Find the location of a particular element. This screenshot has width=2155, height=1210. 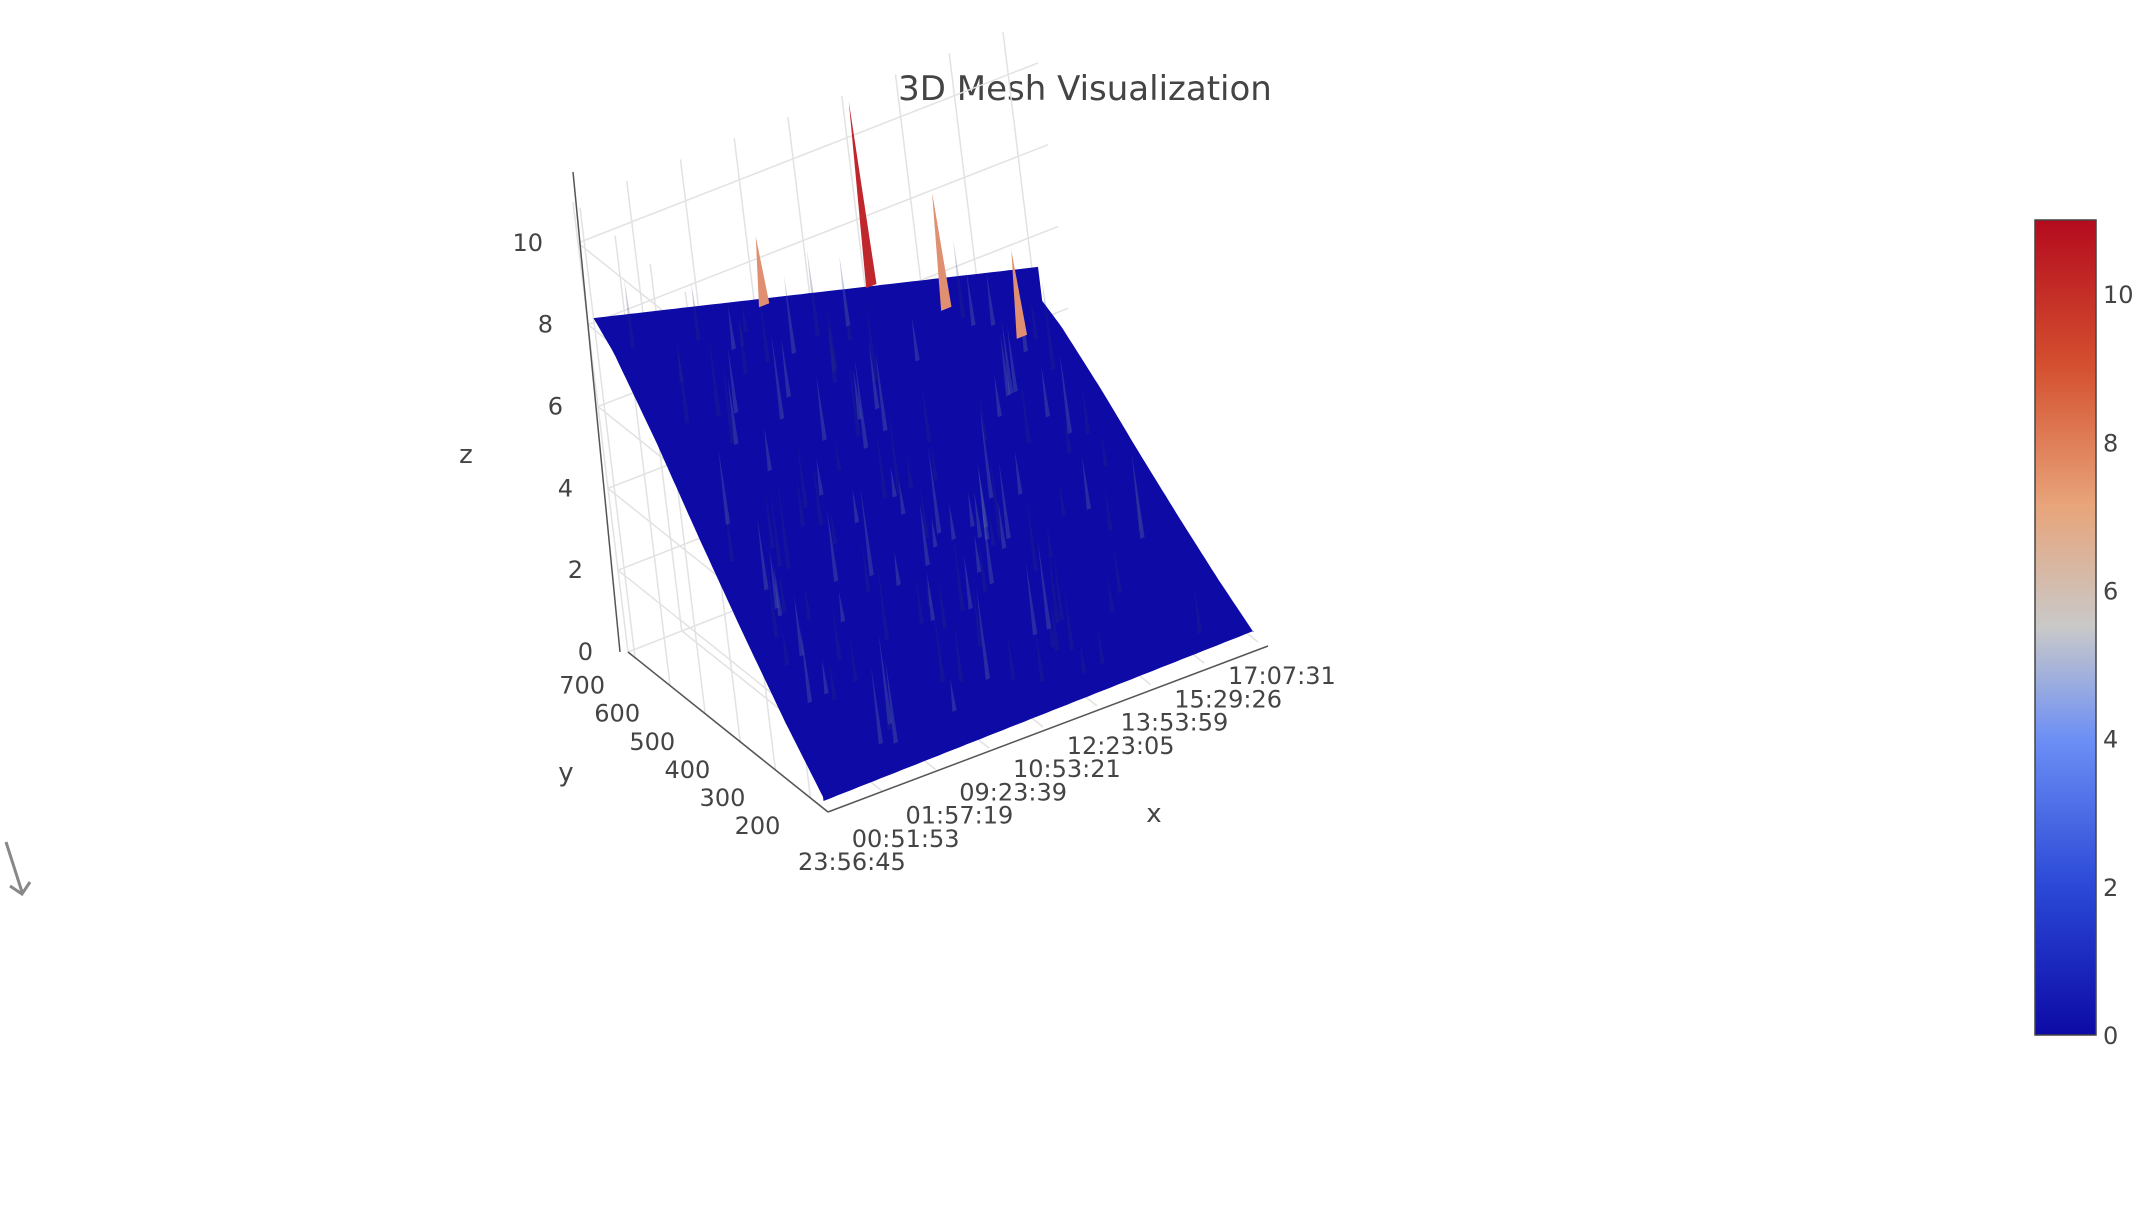

y-tick-label: 400 is located at coordinates (687, 770).